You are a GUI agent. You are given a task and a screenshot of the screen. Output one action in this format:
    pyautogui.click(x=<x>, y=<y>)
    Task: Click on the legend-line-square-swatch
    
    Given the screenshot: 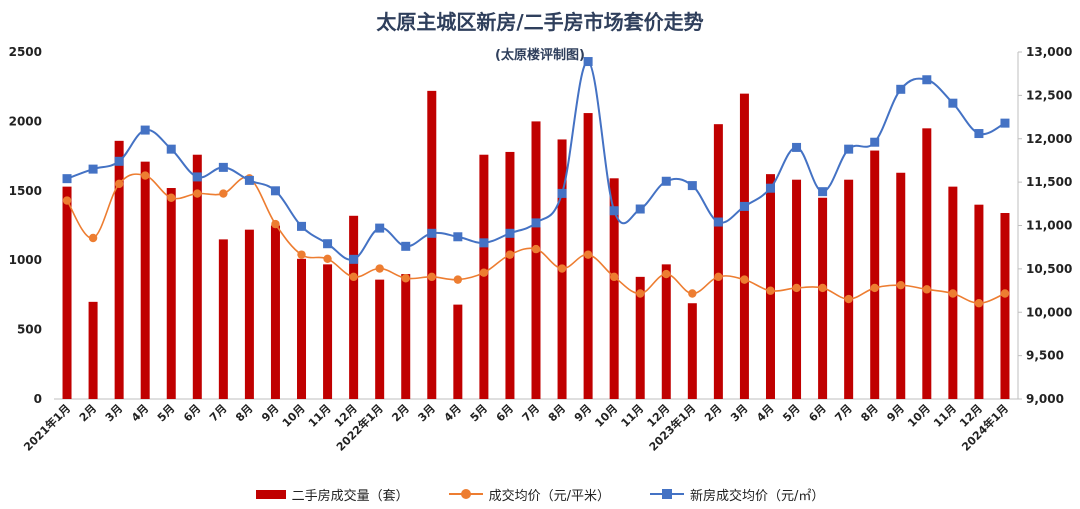 What is the action you would take?
    pyautogui.click(x=667, y=494)
    